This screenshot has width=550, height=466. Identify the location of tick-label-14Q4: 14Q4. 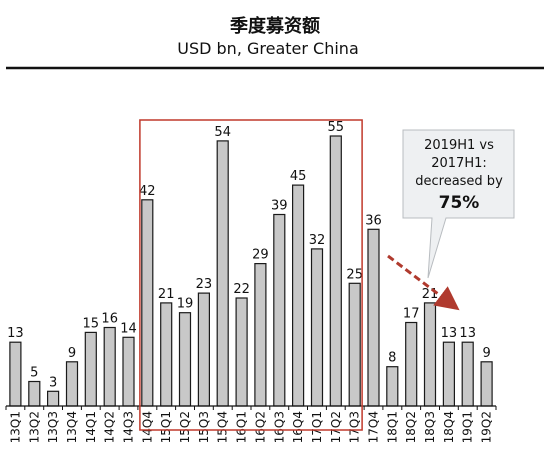
(147, 427).